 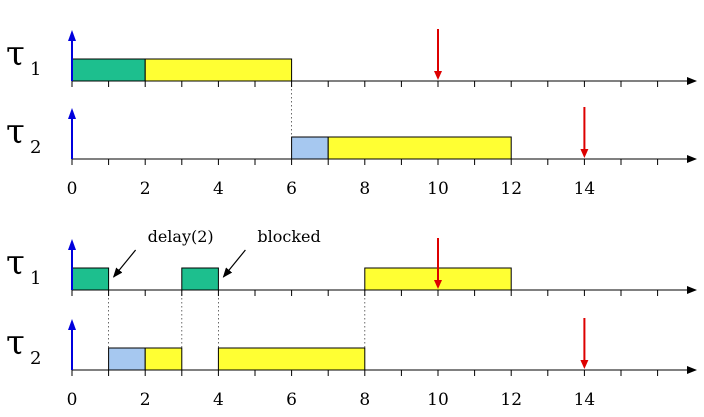 I want to click on annotation-label: blocked, so click(x=288, y=236).